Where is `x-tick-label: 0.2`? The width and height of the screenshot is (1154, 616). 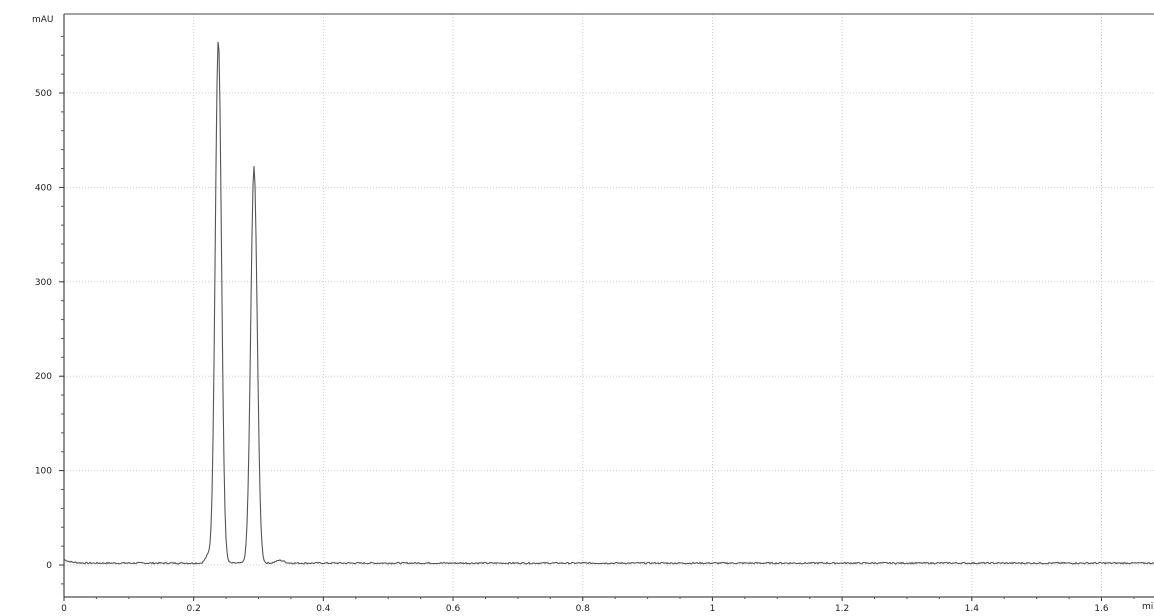 x-tick-label: 0.2 is located at coordinates (194, 608).